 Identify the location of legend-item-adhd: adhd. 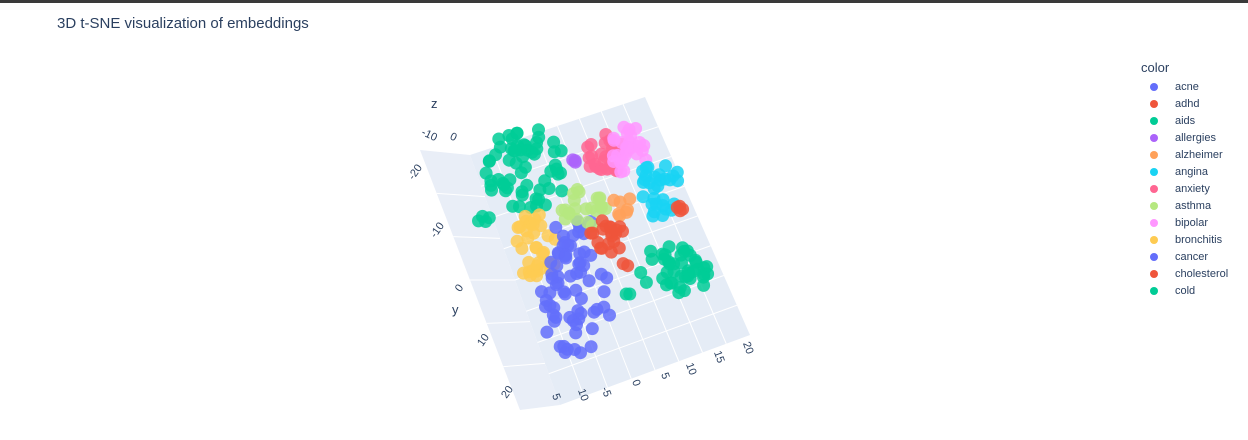
(1184, 103).